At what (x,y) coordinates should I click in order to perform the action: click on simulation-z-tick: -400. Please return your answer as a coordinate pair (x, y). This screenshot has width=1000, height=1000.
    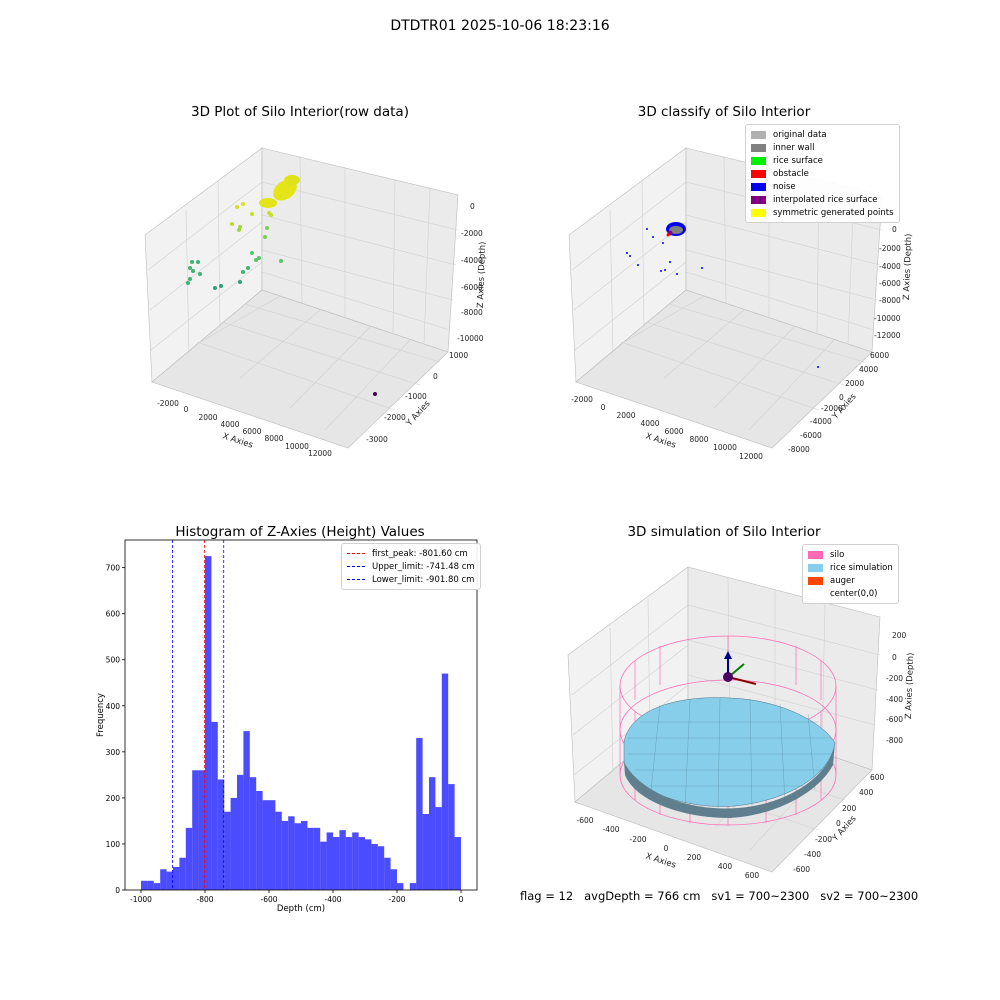
    Looking at the image, I should click on (894, 699).